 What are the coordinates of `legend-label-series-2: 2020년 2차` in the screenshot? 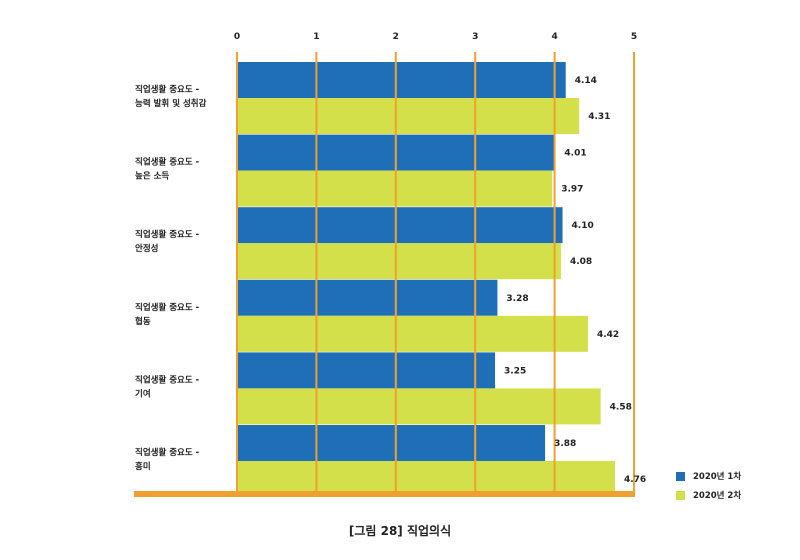 It's located at (717, 496).